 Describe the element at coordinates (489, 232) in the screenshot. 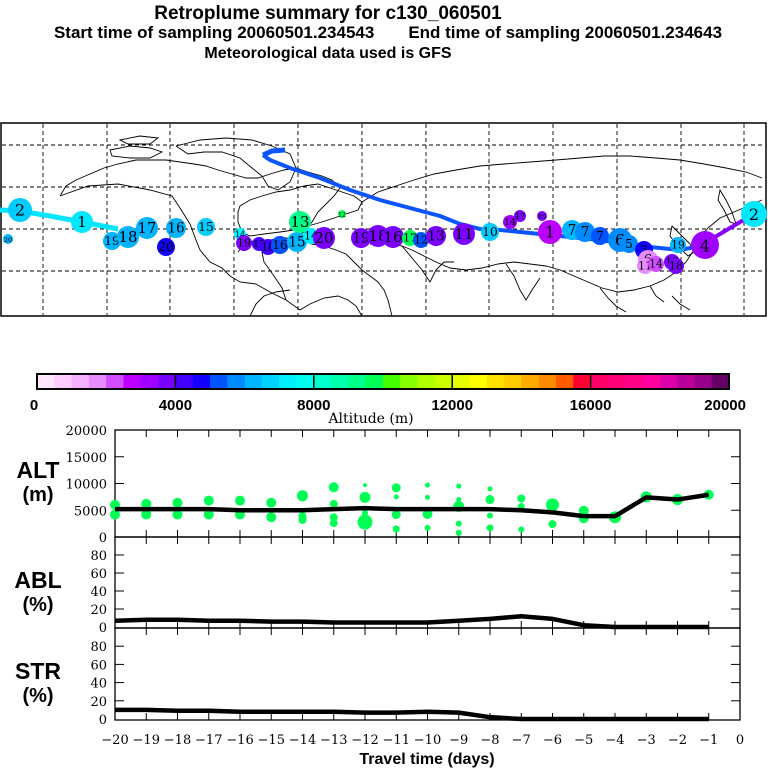

I see `map-cluster-label: 10` at that location.